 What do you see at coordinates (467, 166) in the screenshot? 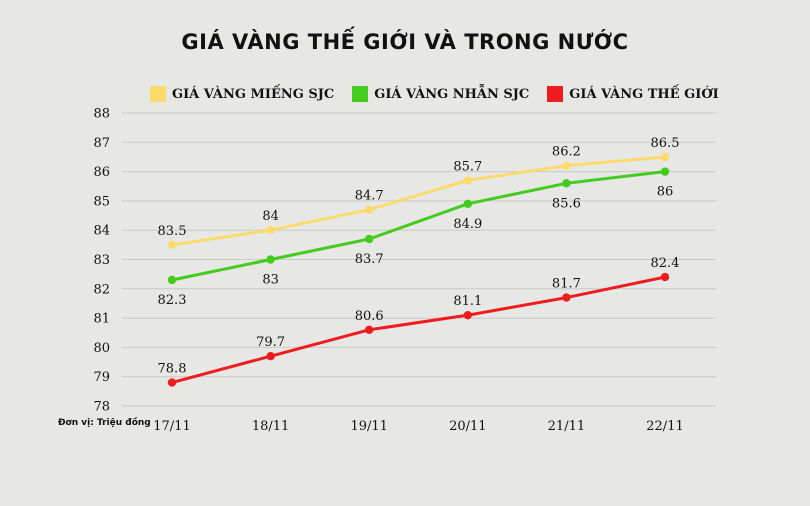
I see `series-1-data-label-4: 85.7` at bounding box center [467, 166].